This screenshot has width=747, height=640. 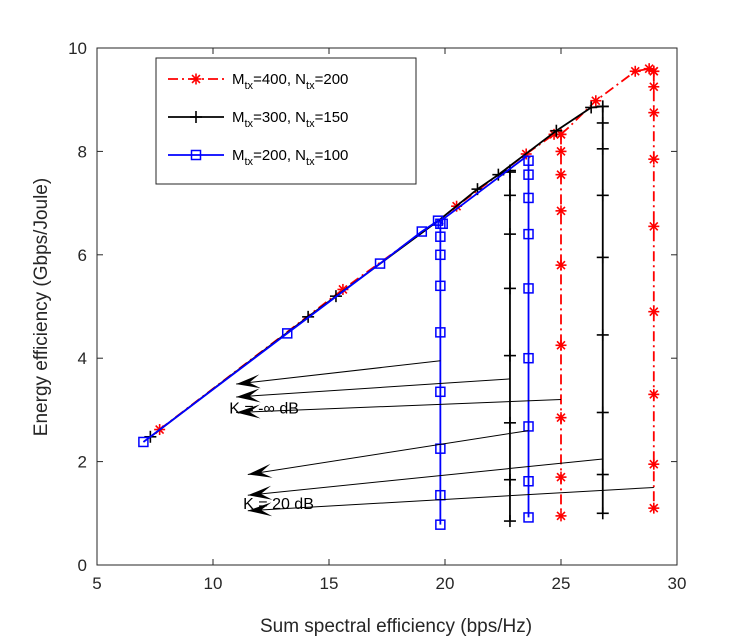 What do you see at coordinates (264, 408) in the screenshot?
I see `annotation-label: K = -∞ dB` at bounding box center [264, 408].